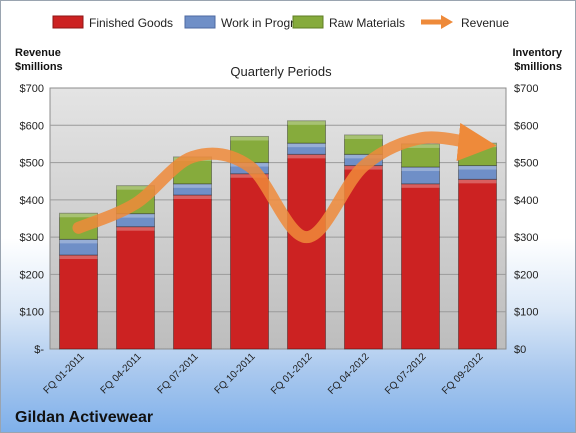 The image size is (576, 433). I want to click on left-tick-label: $700, so click(32, 89).